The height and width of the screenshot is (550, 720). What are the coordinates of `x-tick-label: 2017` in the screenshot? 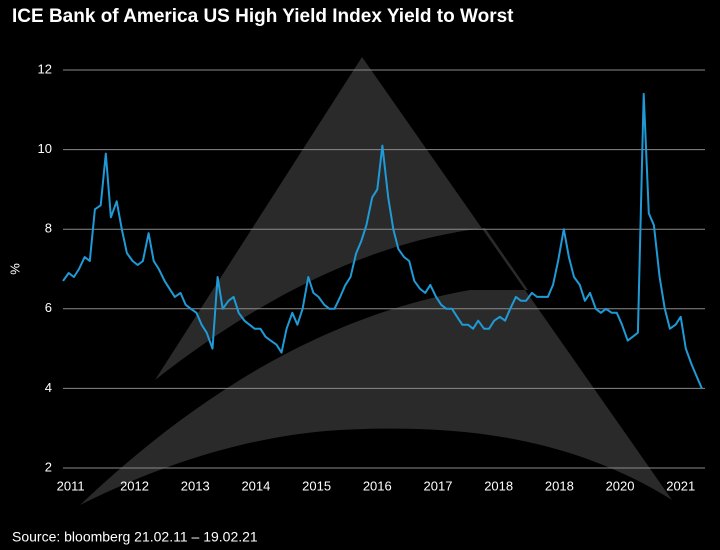 It's located at (438, 485).